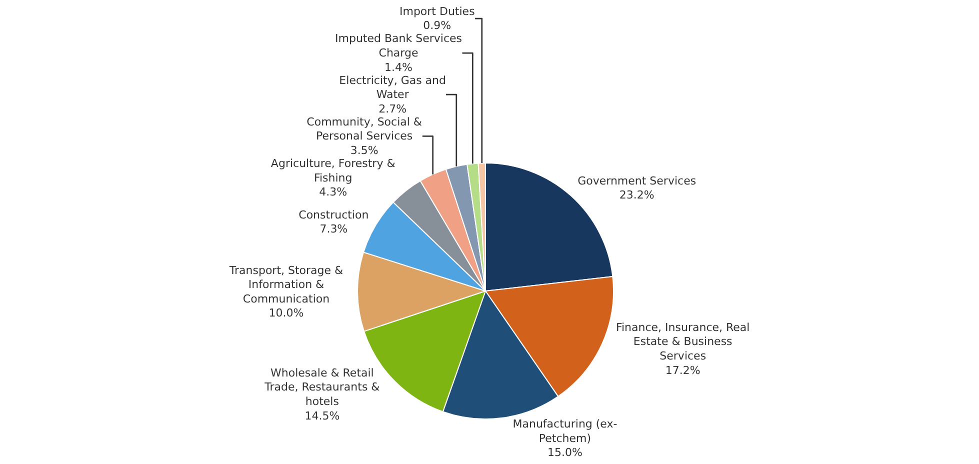 The image size is (979, 464). Describe the element at coordinates (322, 387) in the screenshot. I see `slice-label: Wholesale & Retail Trade, Restaurants & hotels` at that location.